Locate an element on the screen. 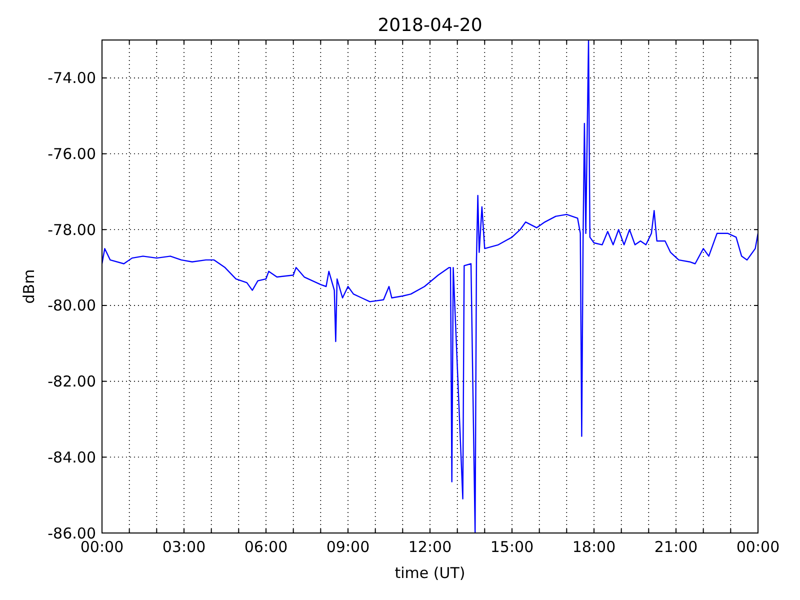 The width and height of the screenshot is (800, 600). x-tick-label: 21:00 is located at coordinates (676, 547).